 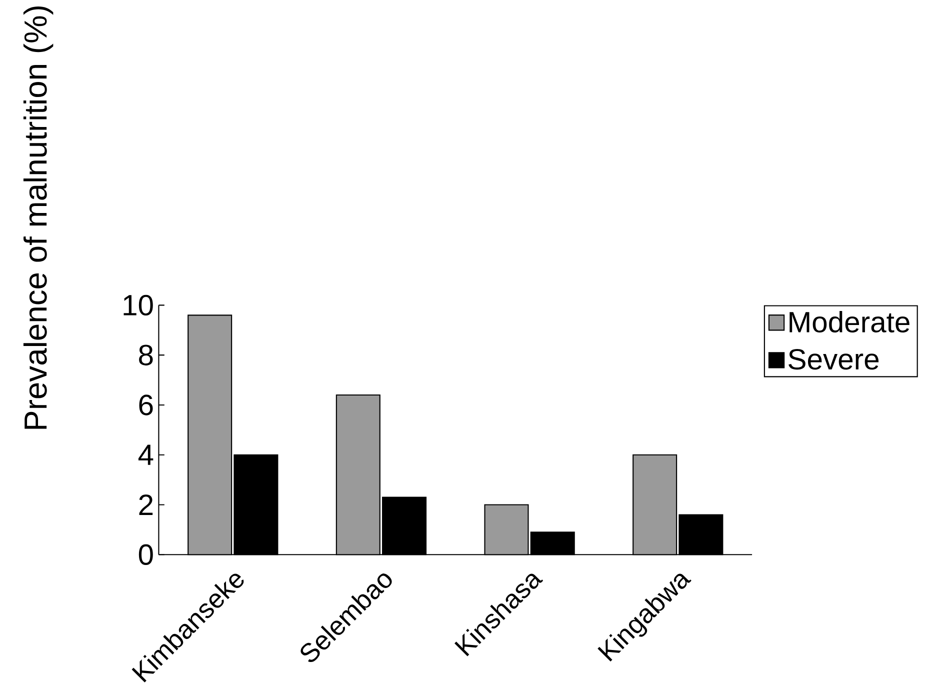 I want to click on legend-label: Moderate, so click(x=850, y=321).